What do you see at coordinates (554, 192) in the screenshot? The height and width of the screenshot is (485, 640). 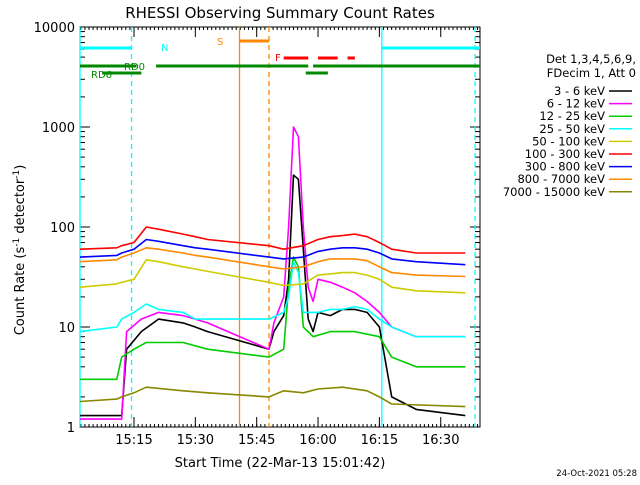 I see `legend-label: 7000 - 15000 keV` at bounding box center [554, 192].